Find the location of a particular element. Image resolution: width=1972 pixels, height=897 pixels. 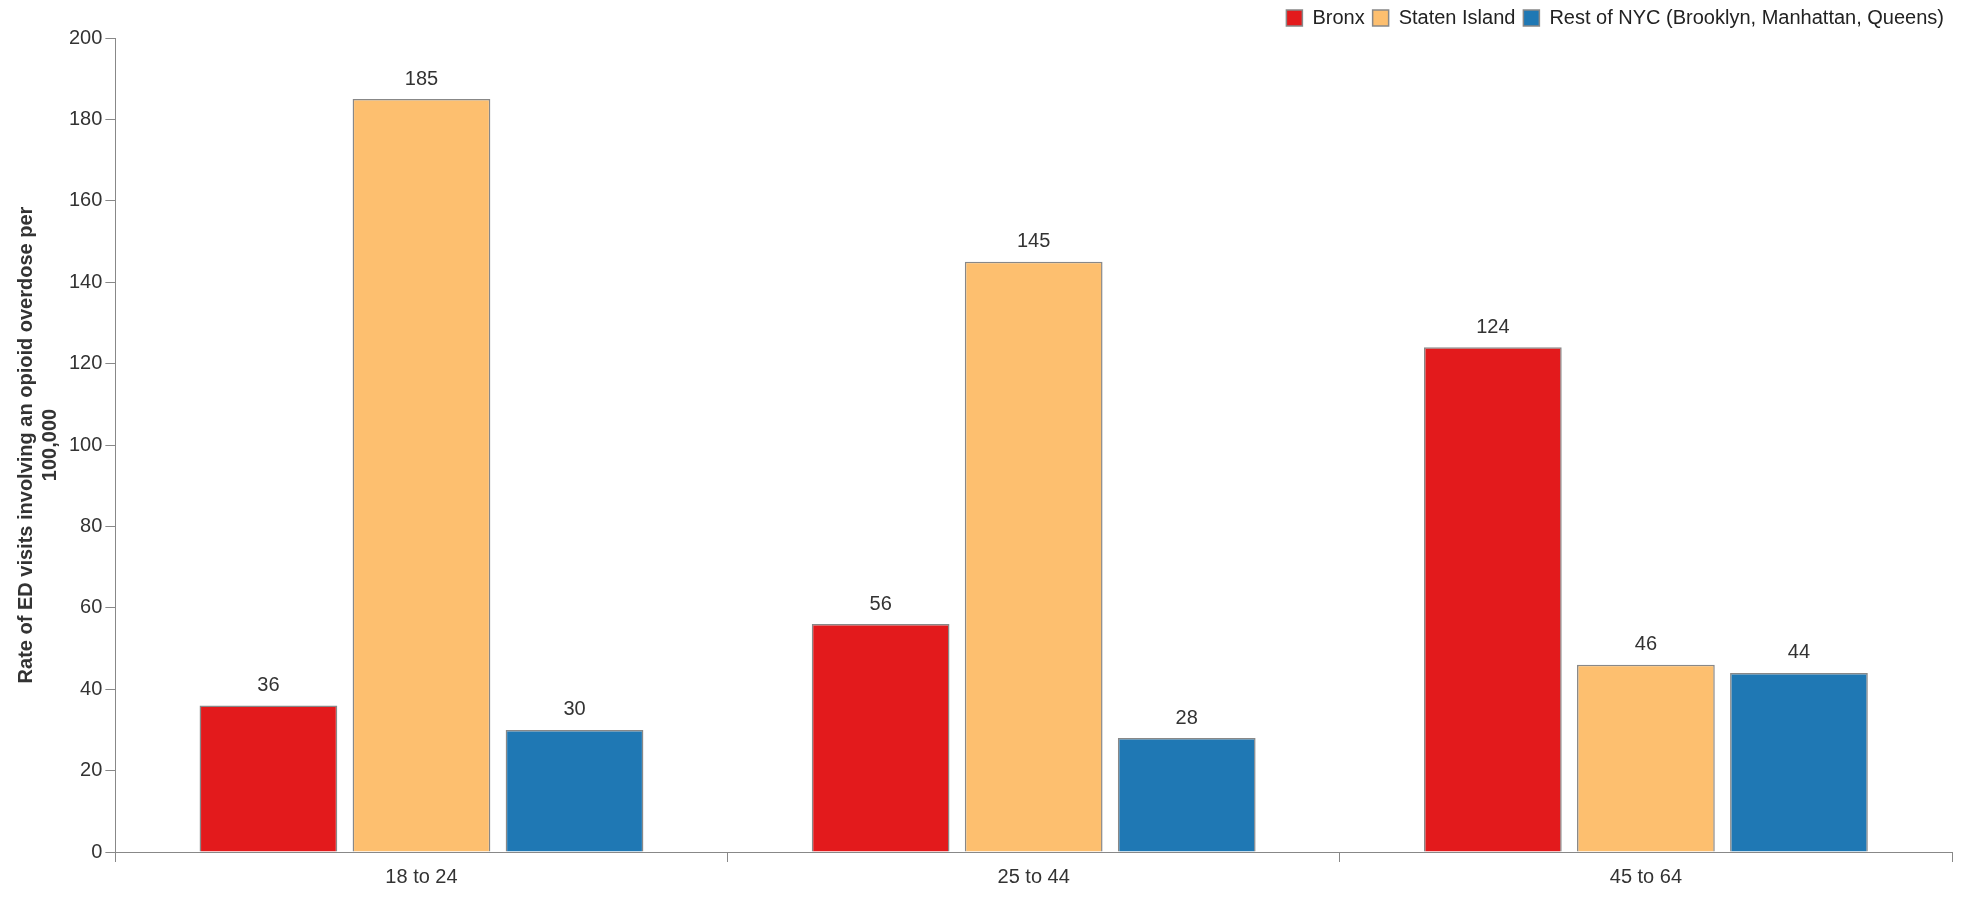

x-tick-label: 45 to 64 is located at coordinates (1646, 875).